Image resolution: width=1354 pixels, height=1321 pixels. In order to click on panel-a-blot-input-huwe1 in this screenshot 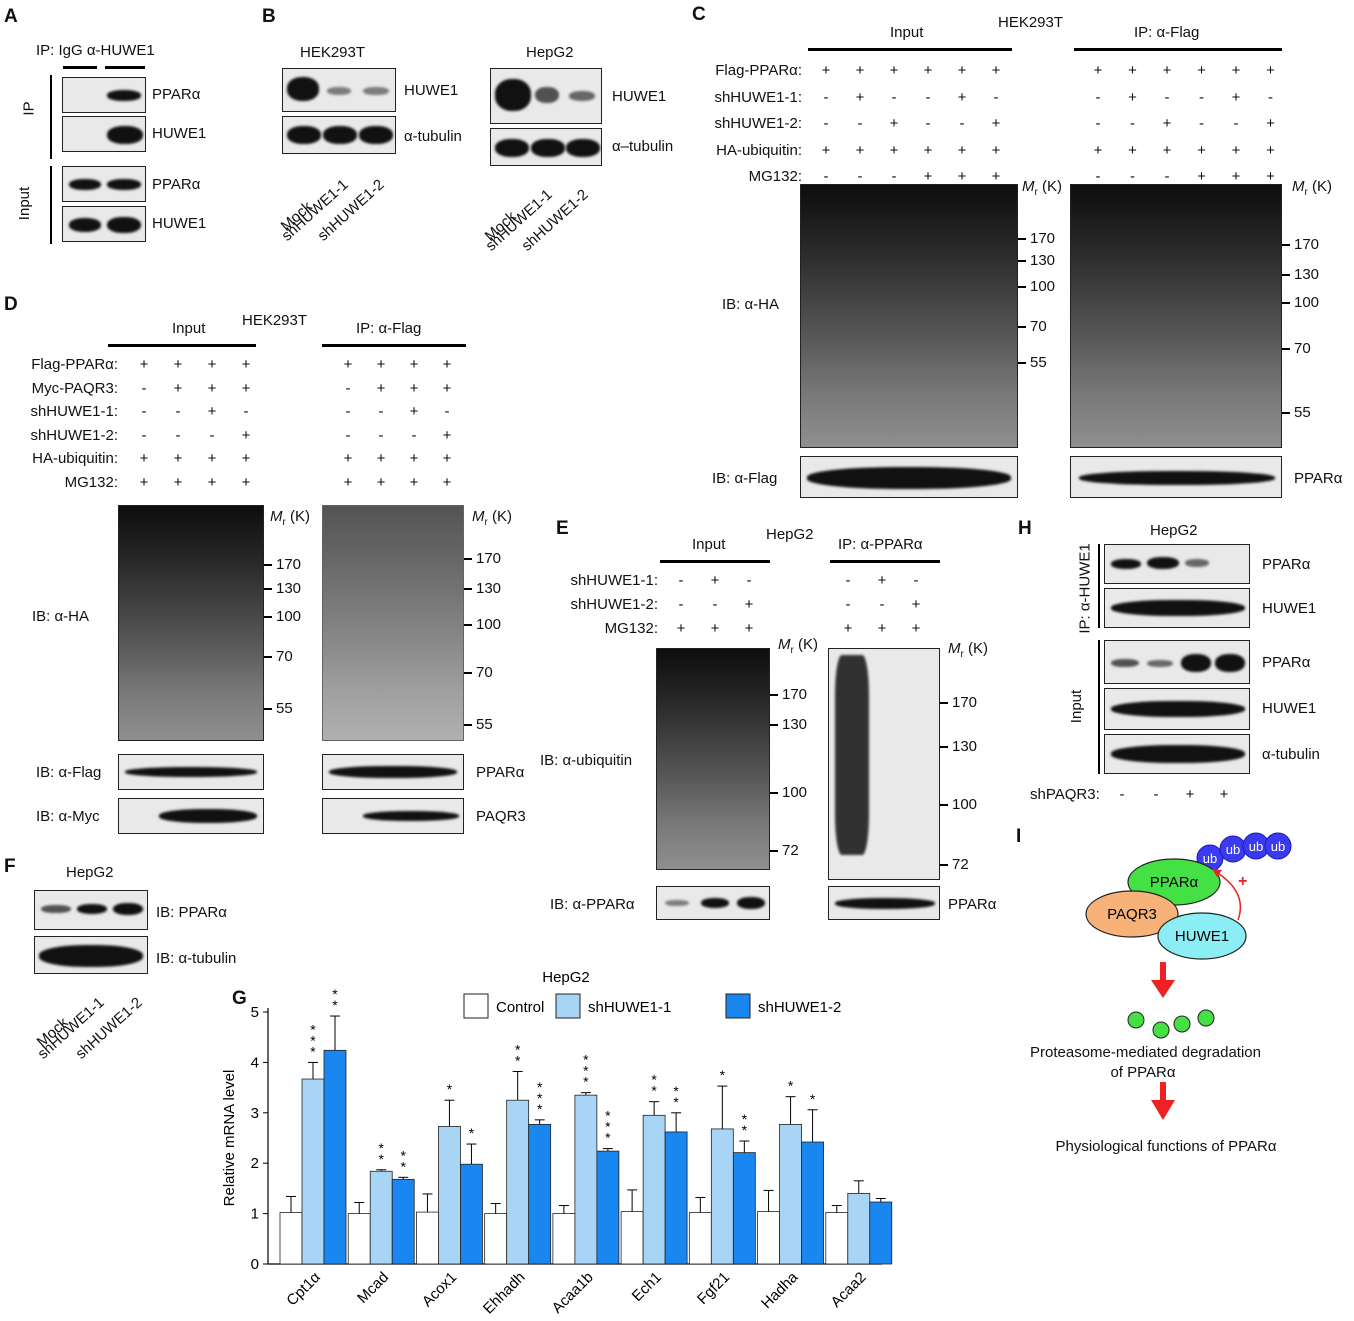, I will do `click(104, 224)`.